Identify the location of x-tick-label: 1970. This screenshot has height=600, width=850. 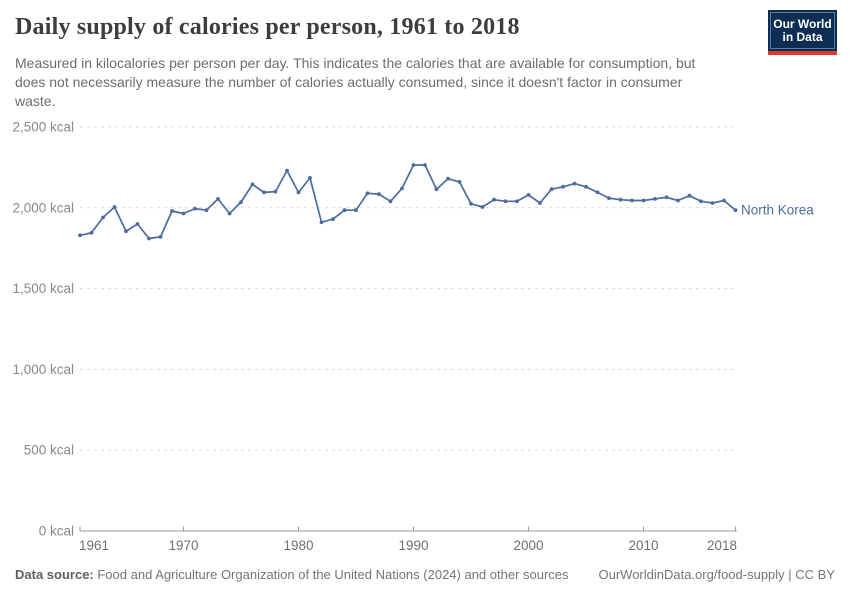
(183, 545).